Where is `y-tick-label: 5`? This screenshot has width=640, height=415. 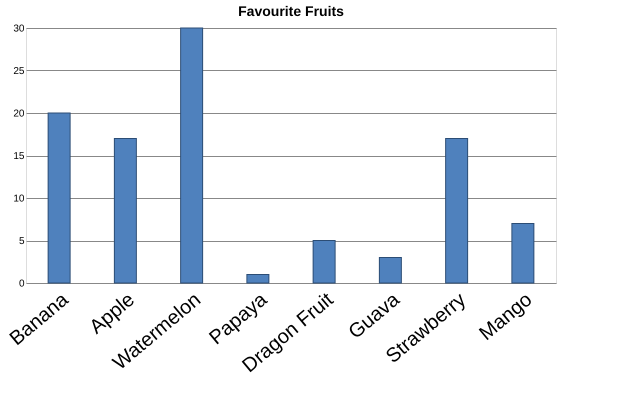 y-tick-label: 5 is located at coordinates (21, 241).